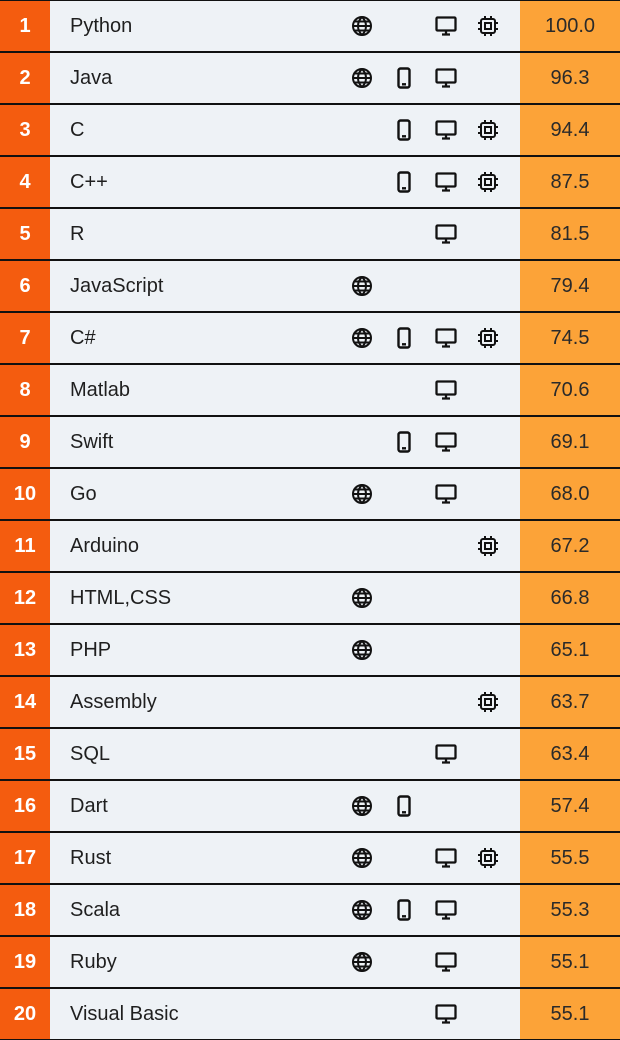 Image resolution: width=620 pixels, height=1040 pixels. What do you see at coordinates (83, 338) in the screenshot?
I see `language-name: C#` at bounding box center [83, 338].